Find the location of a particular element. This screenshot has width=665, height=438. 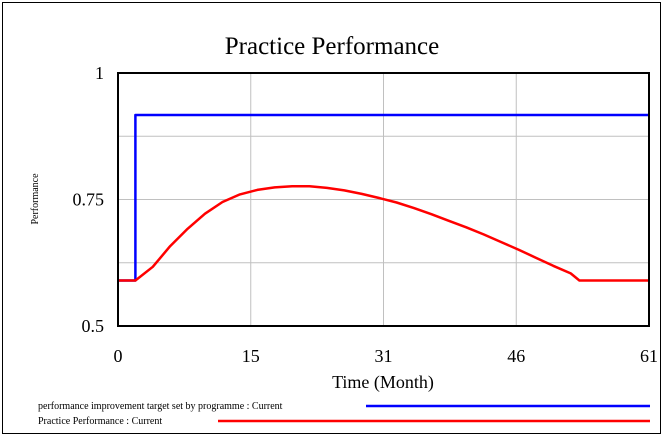

legend-label-2: Practice Performance : Current is located at coordinates (100, 421).